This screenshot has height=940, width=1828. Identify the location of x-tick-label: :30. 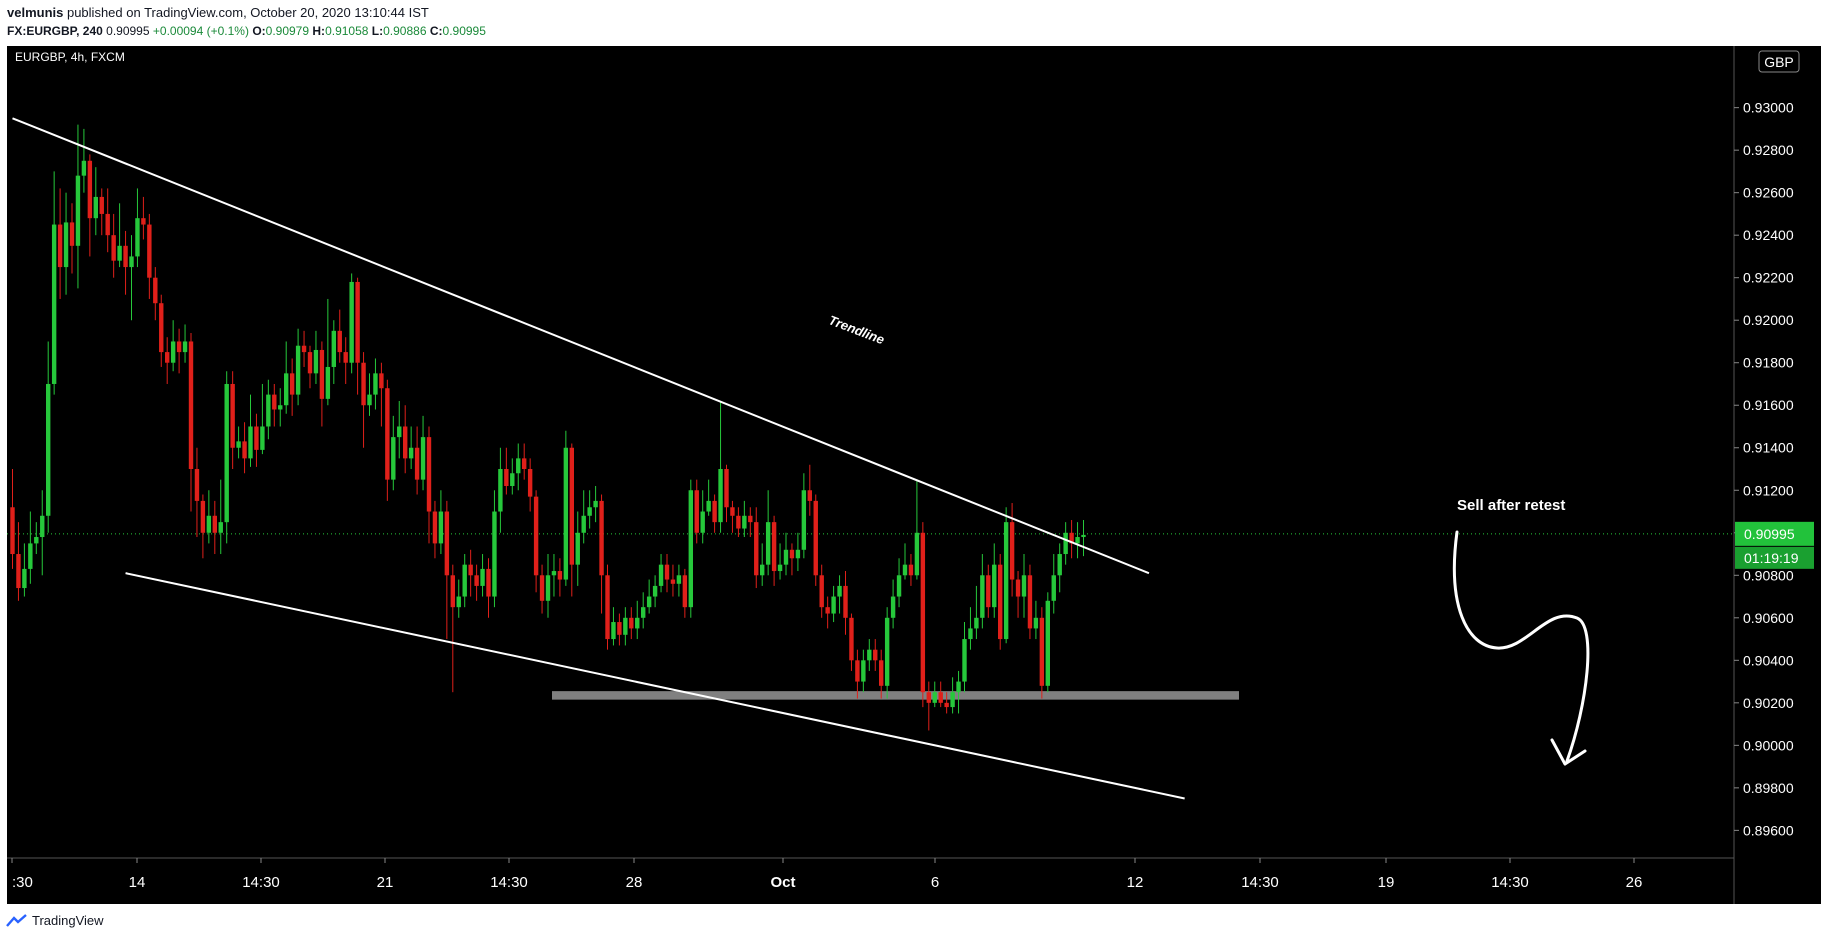
(22, 882).